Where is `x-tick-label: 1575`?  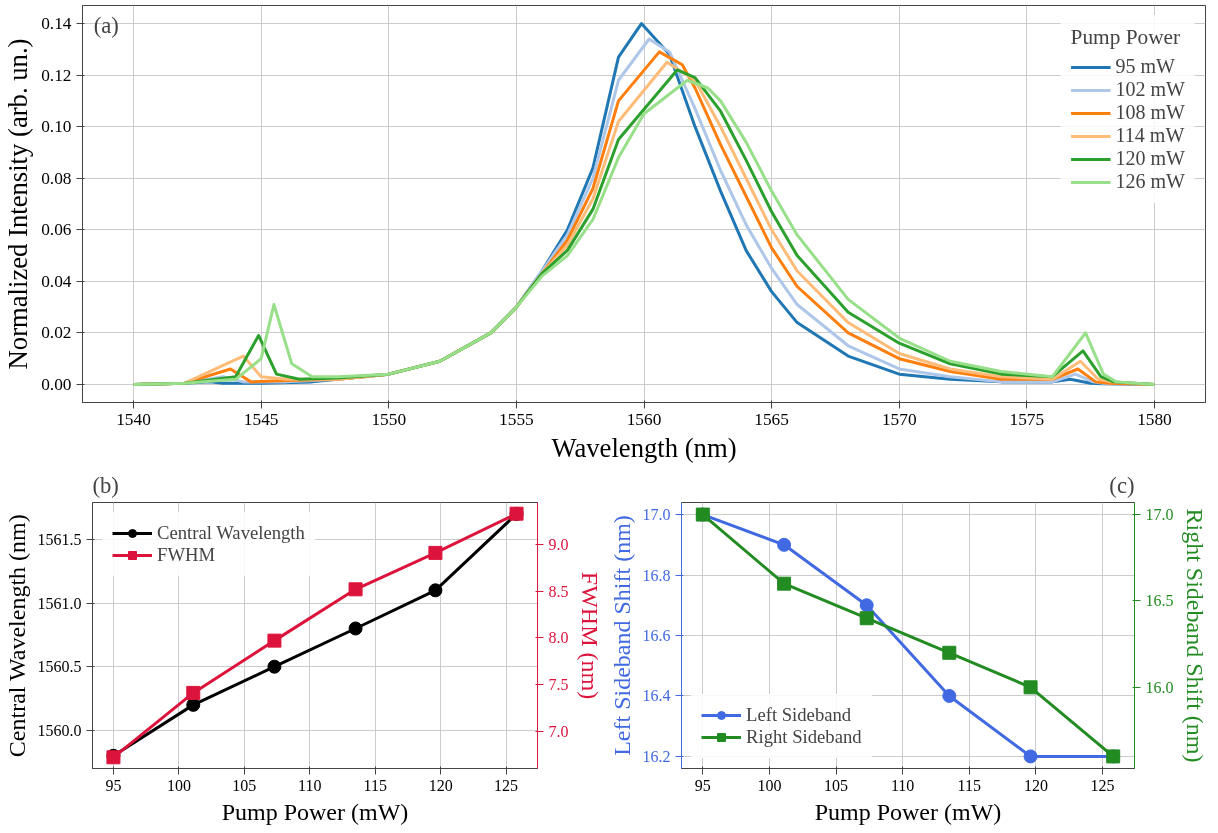 x-tick-label: 1575 is located at coordinates (1027, 419).